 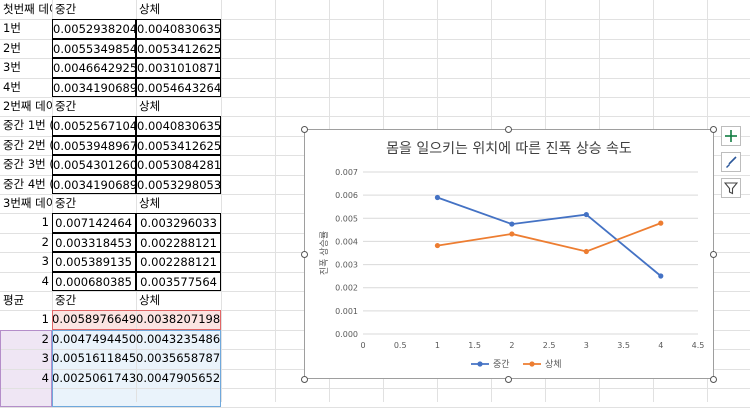 I want to click on value-cell: 0.0031010871, so click(x=178, y=68).